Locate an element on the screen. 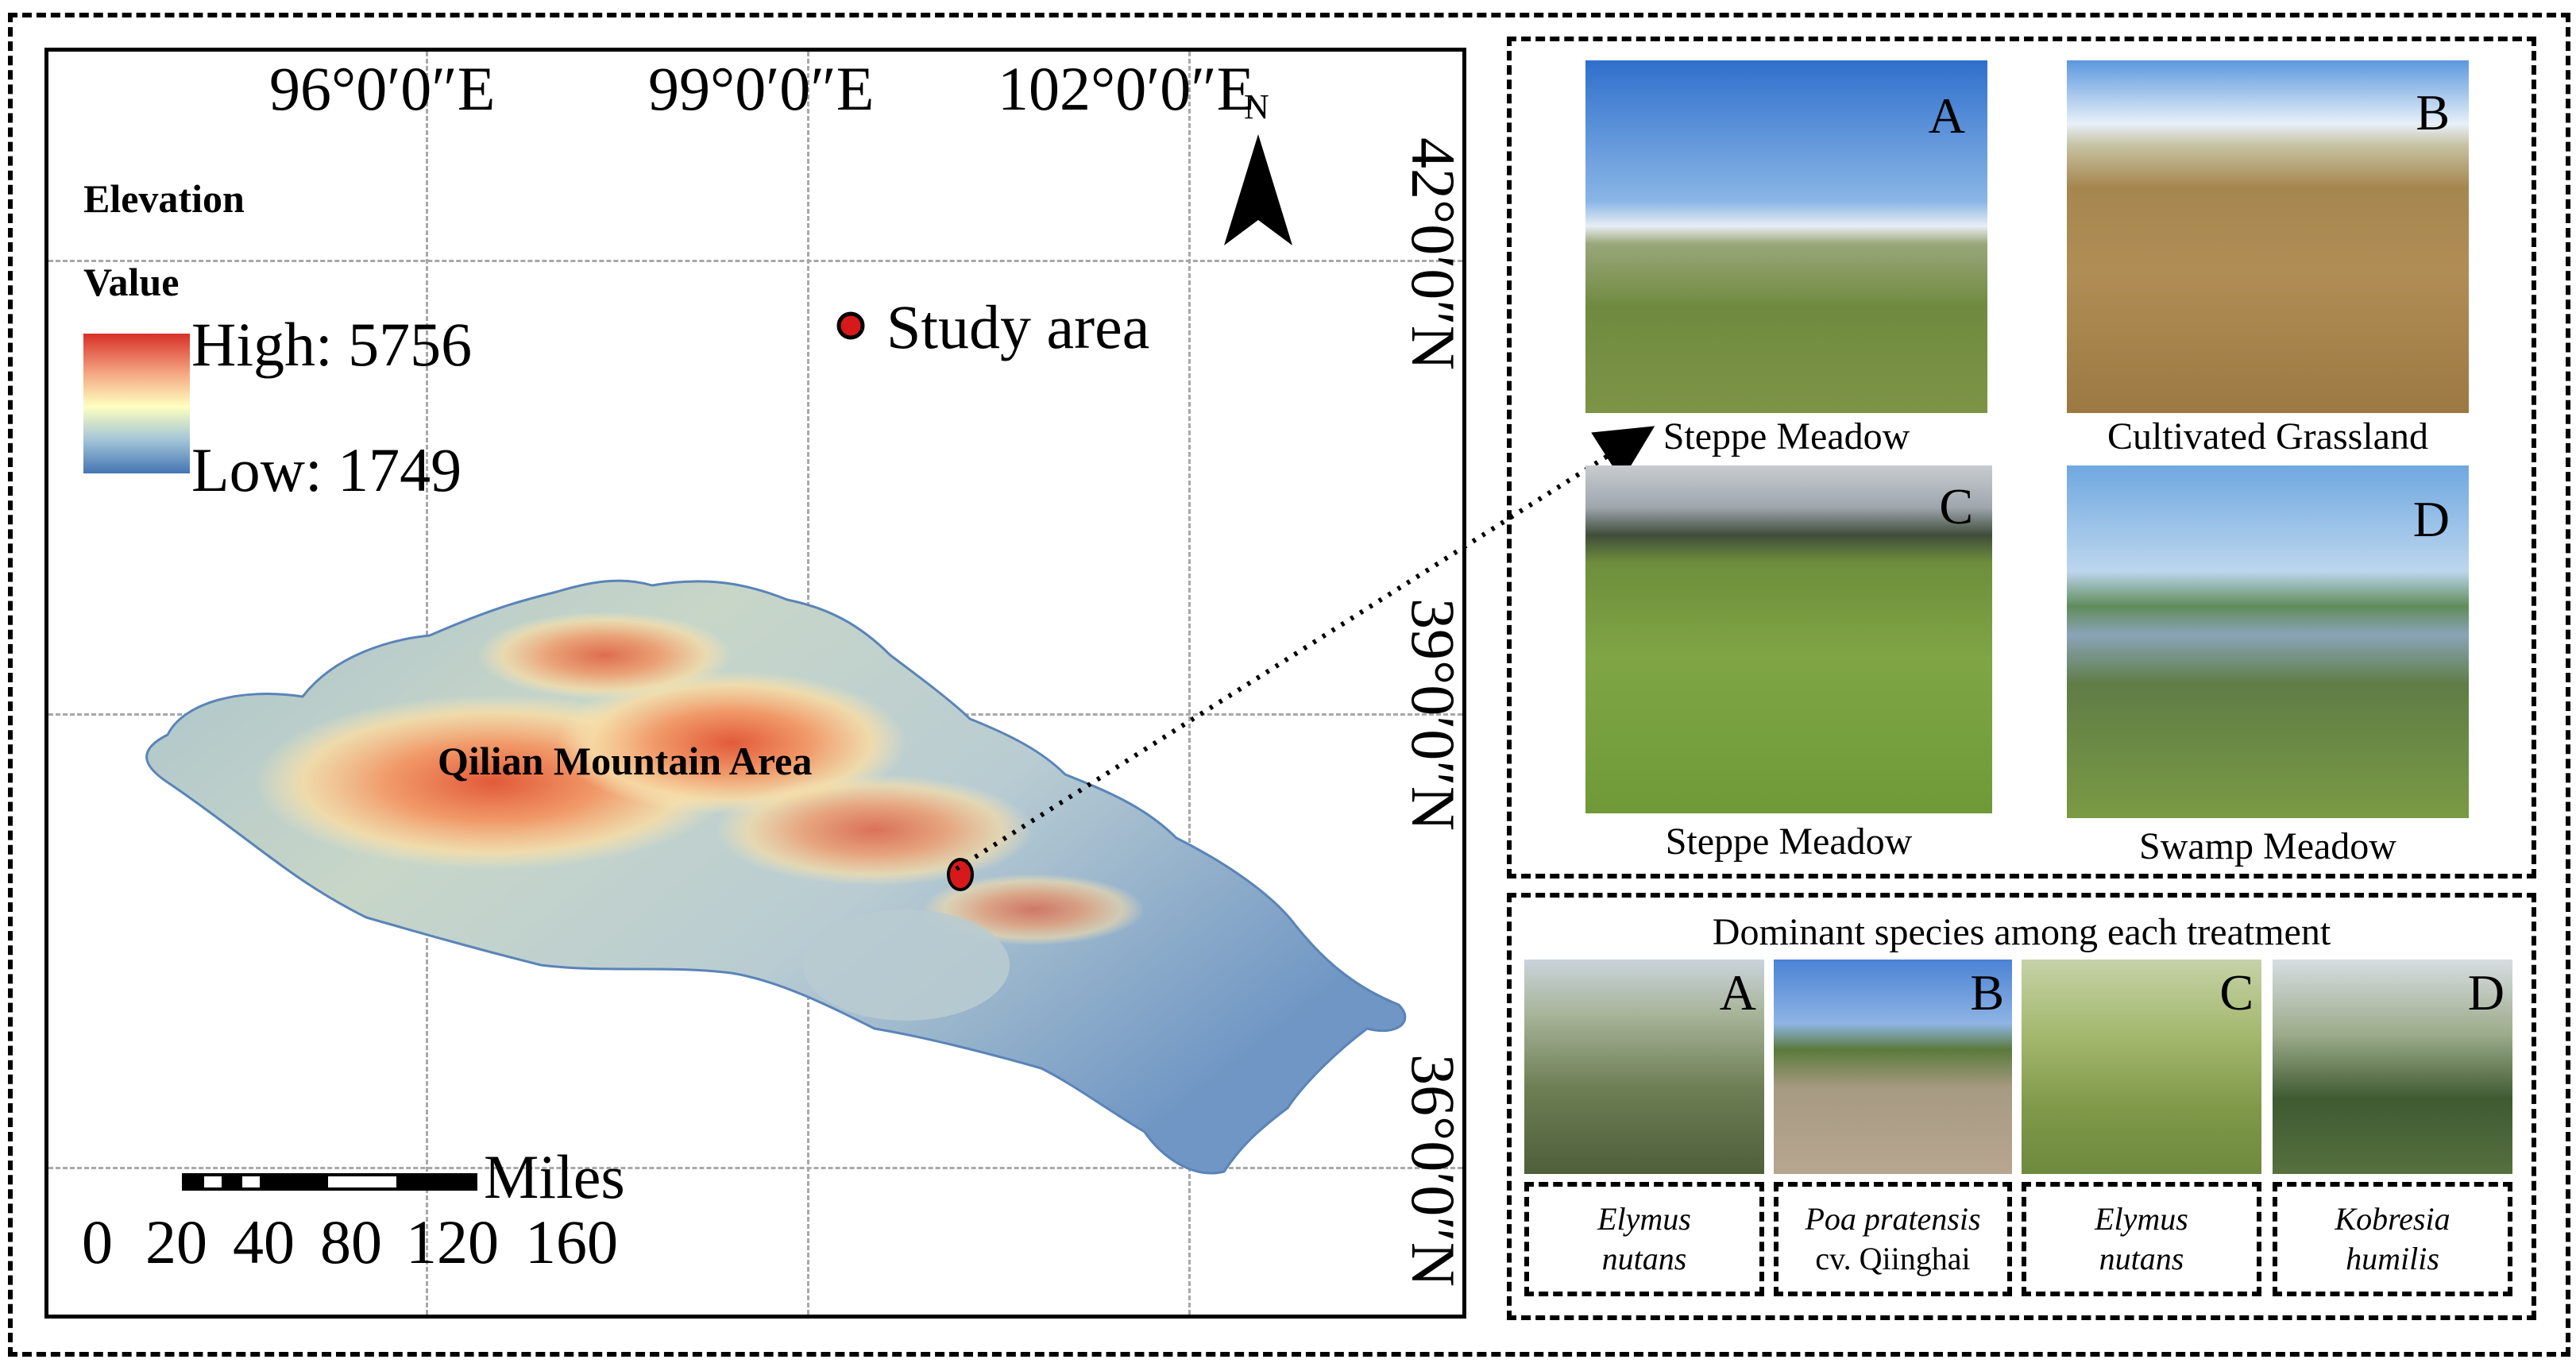  longitude-label: 102°0′0″E is located at coordinates (1126, 89).